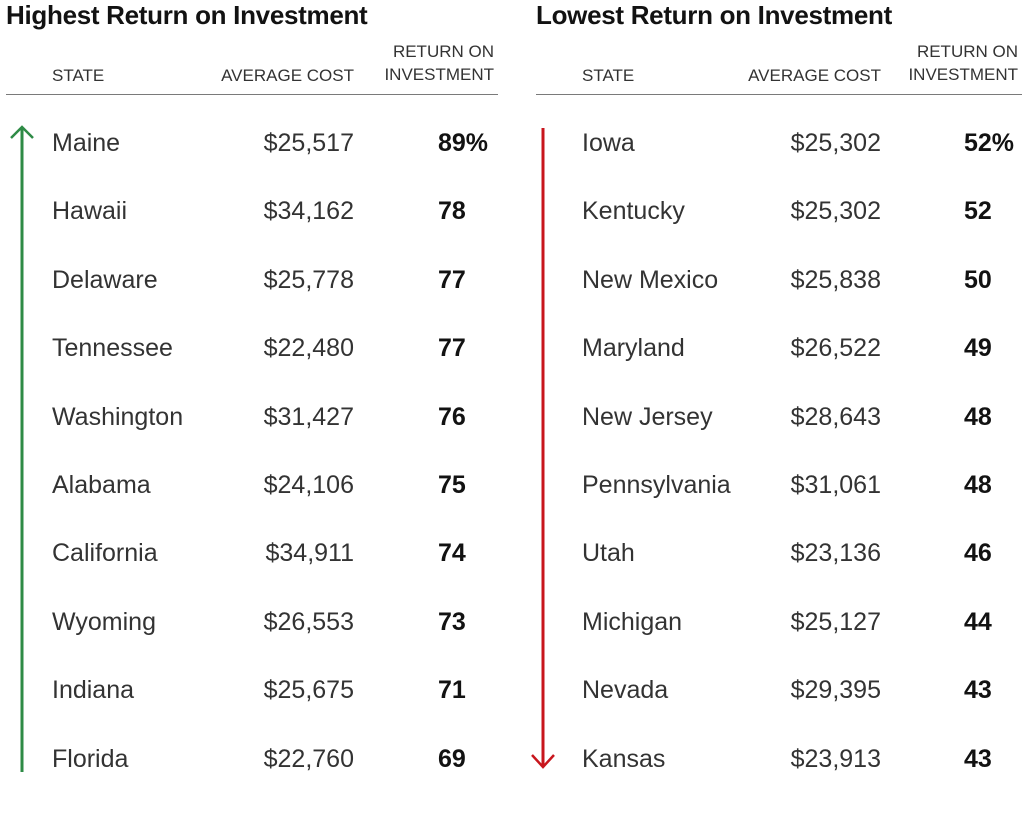 Image resolution: width=1024 pixels, height=836 pixels. What do you see at coordinates (105, 553) in the screenshot?
I see `state-cell: California` at bounding box center [105, 553].